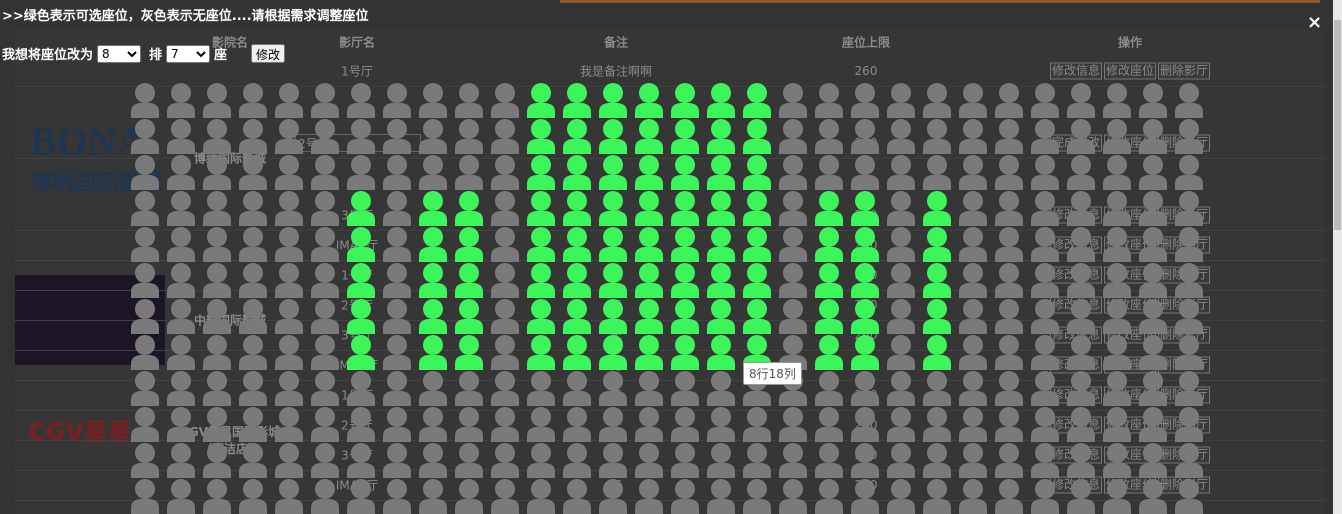 This screenshot has height=514, width=1342. I want to click on close-button: ×, so click(1315, 22).